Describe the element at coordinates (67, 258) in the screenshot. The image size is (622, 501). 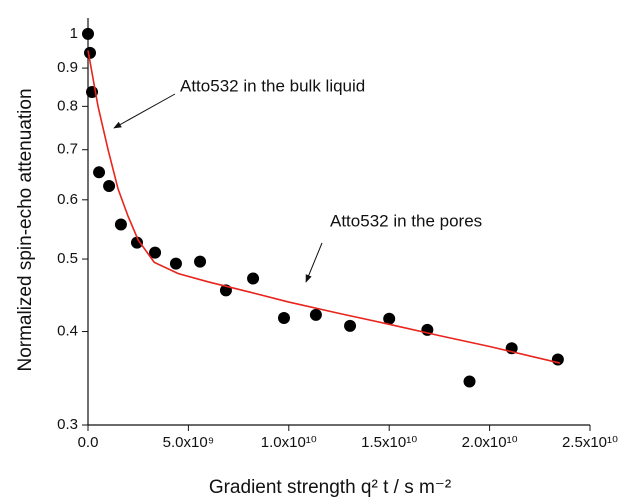
I see `y-tick-label: 0.5` at that location.